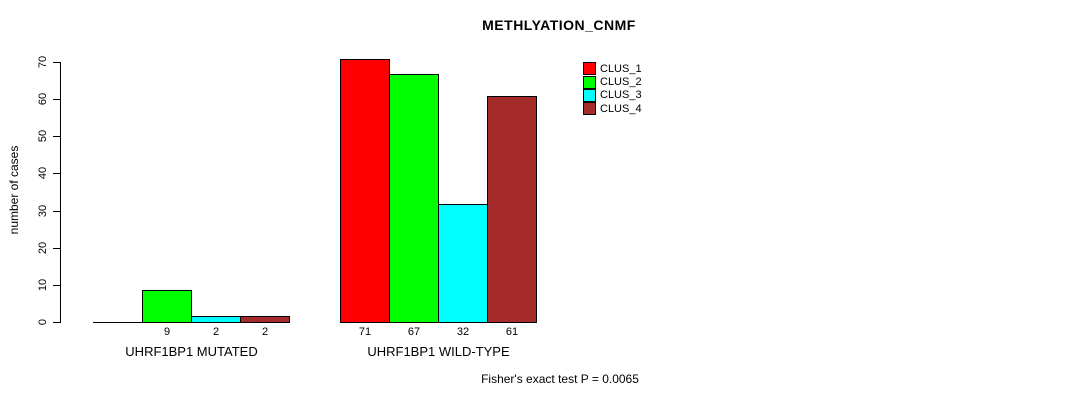 Image resolution: width=1090 pixels, height=400 pixels. I want to click on legend-item-clus_3: CLUS_3, so click(612, 95).